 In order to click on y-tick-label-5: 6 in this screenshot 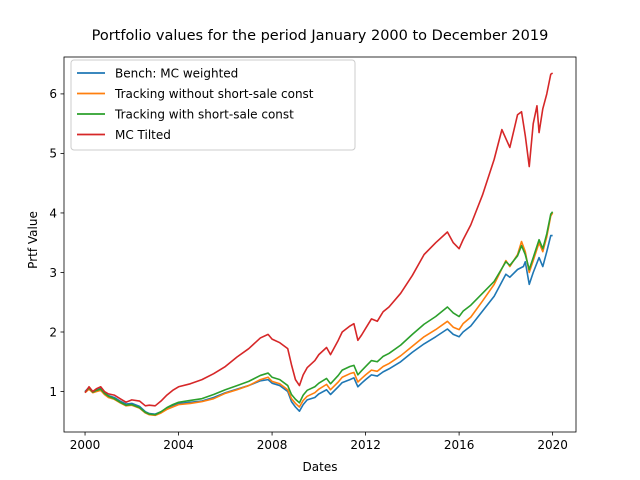, I will do `click(53, 94)`.